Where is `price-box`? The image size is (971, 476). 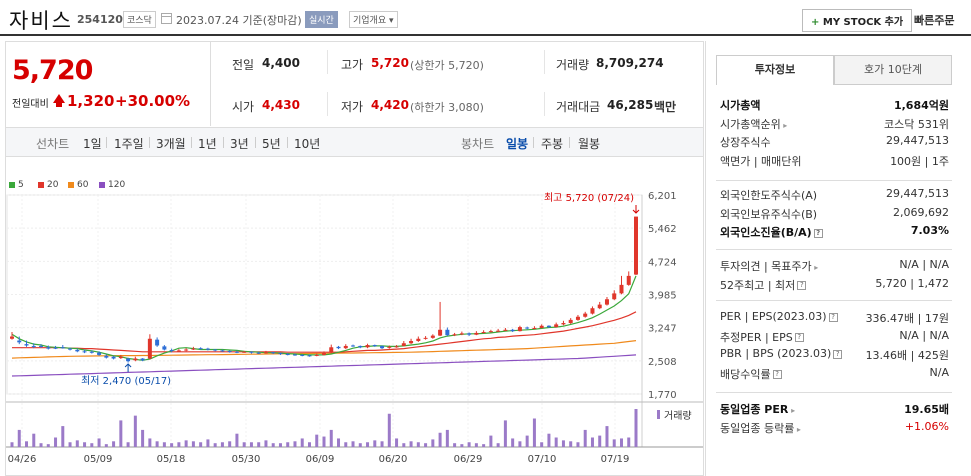 price-box is located at coordinates (108, 83).